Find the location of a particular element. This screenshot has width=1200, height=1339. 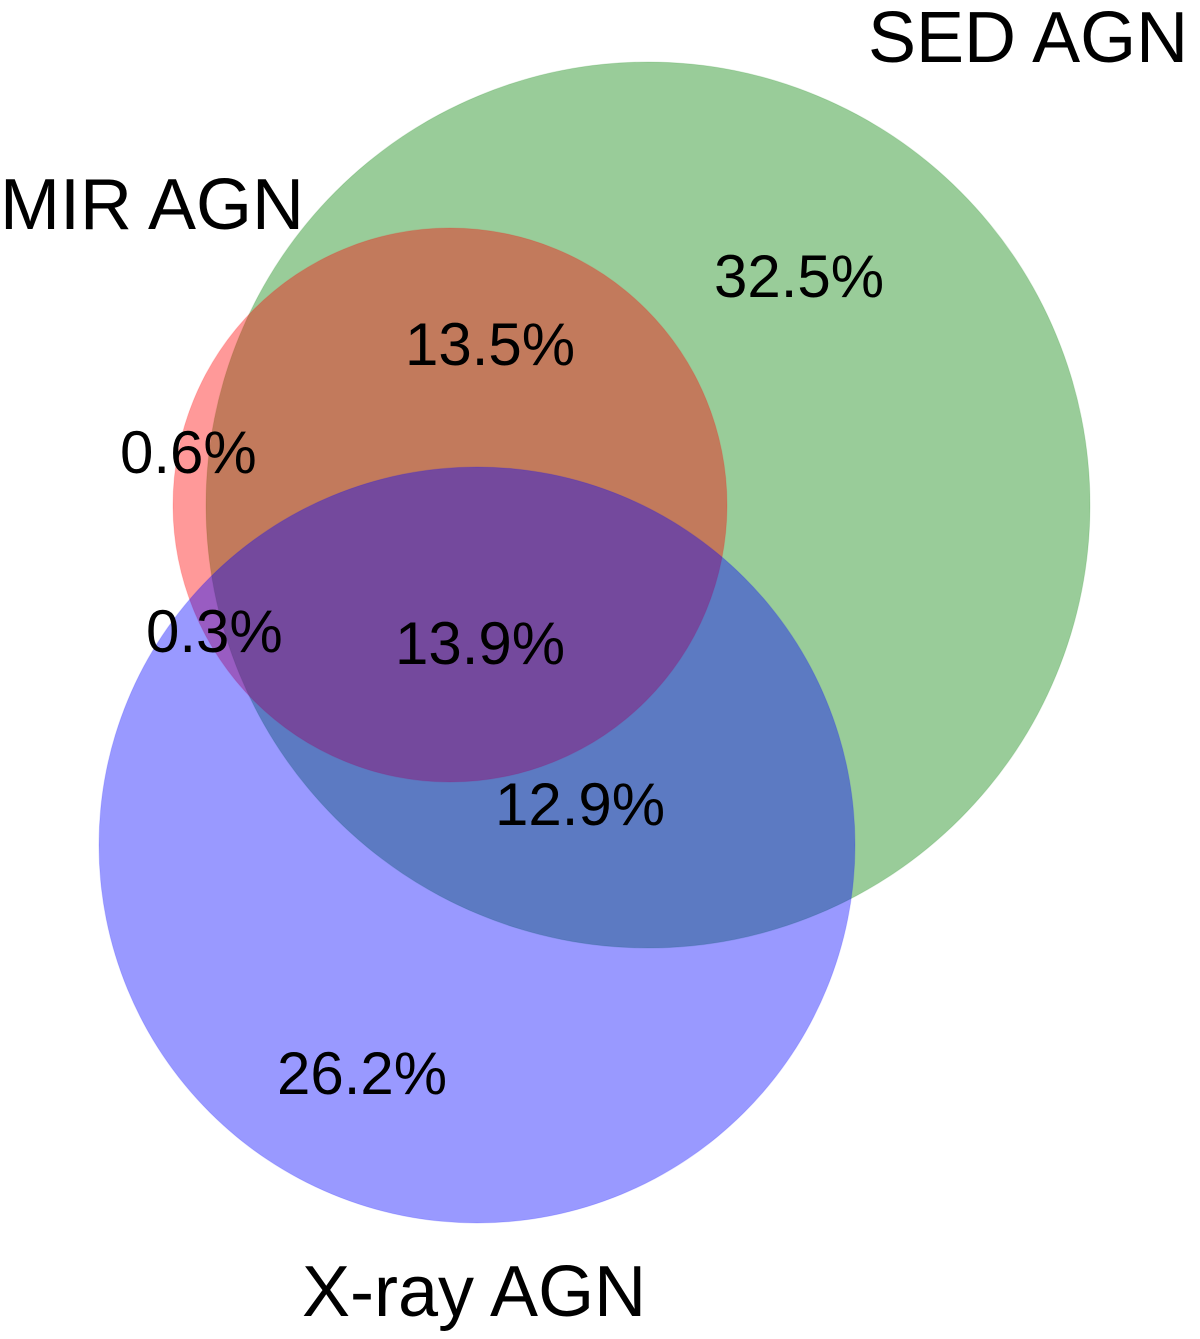

region-label-xray-only: 26.2% is located at coordinates (362, 1073).